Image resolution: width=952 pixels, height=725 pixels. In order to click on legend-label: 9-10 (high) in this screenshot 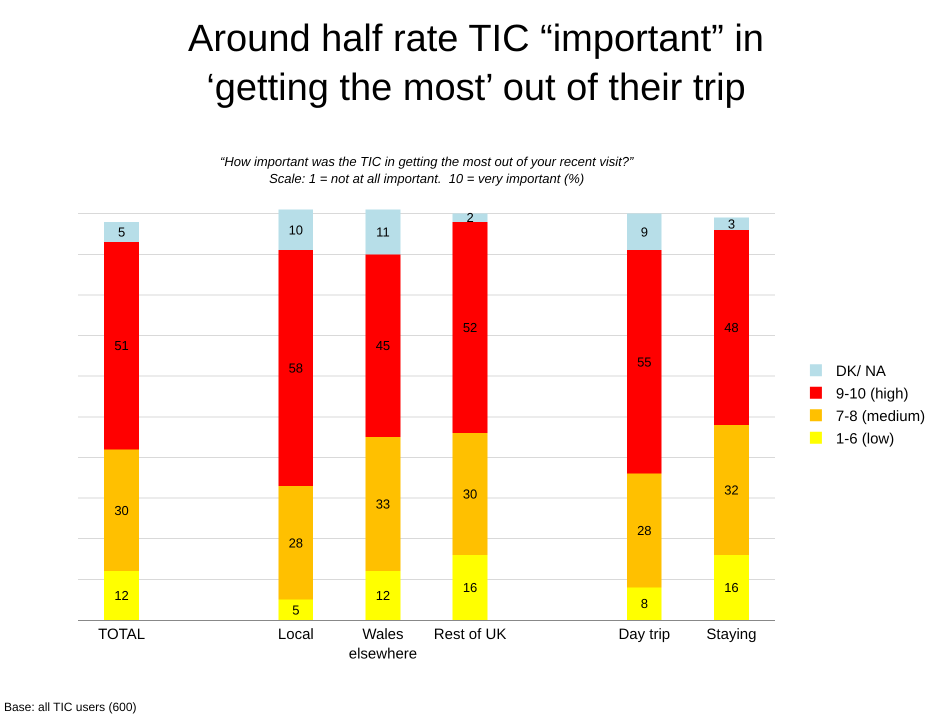, I will do `click(872, 394)`.